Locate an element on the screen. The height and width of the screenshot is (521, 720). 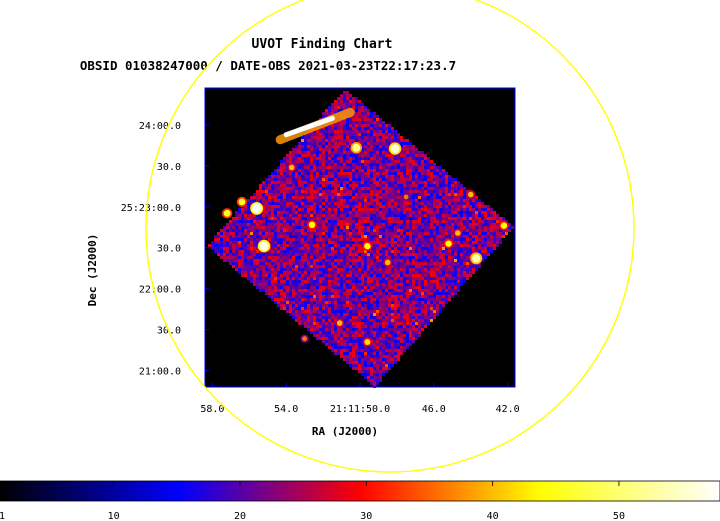
colorbar-tick-label: 50 is located at coordinates (619, 516).